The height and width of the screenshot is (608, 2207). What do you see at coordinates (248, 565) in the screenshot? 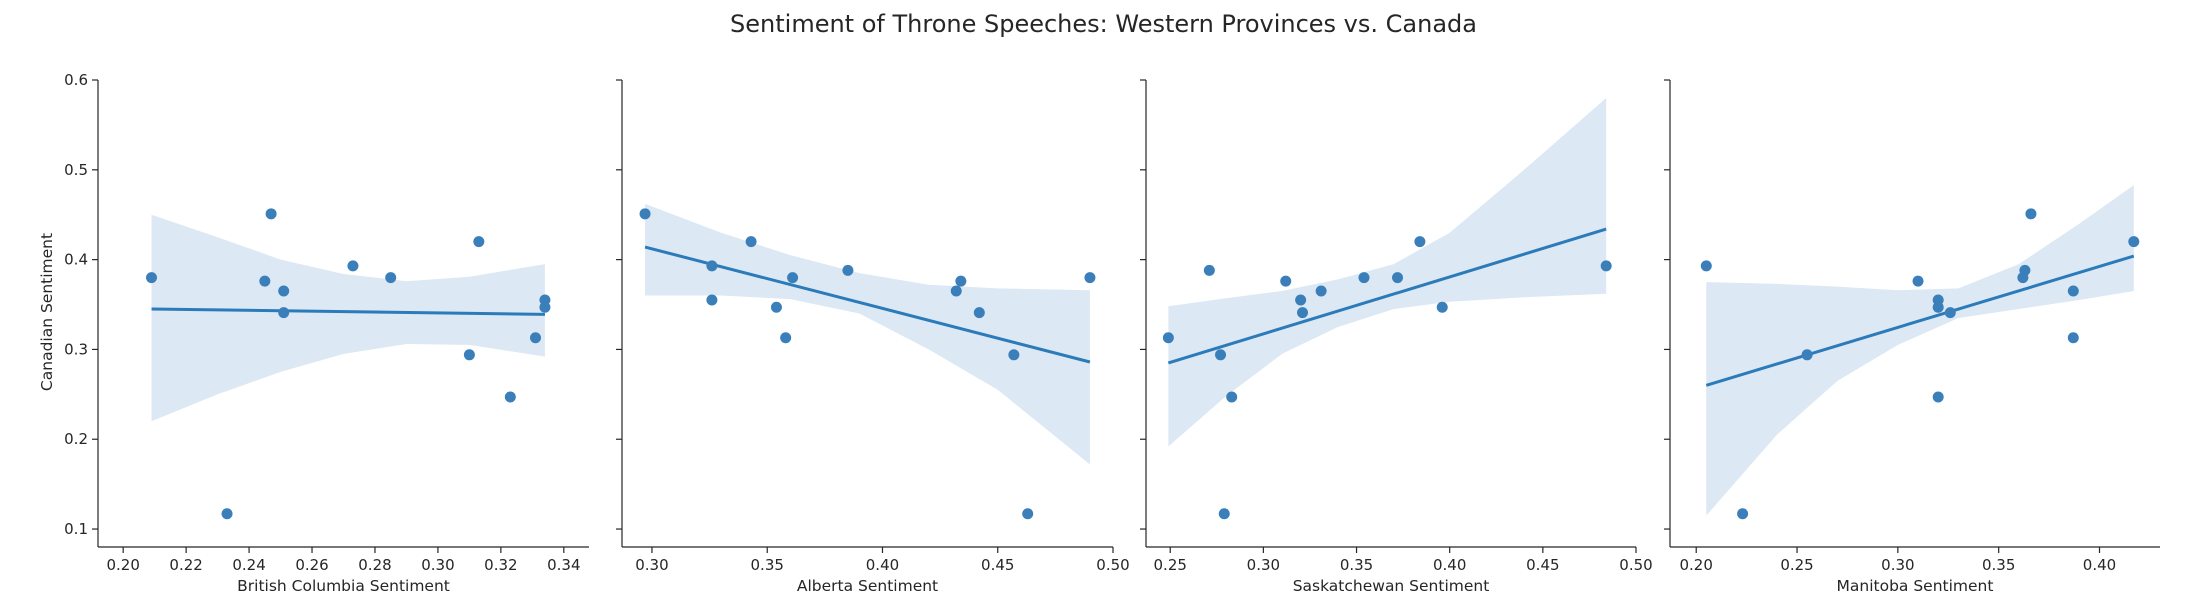
I see `x-tick-label: 0.24` at bounding box center [248, 565].